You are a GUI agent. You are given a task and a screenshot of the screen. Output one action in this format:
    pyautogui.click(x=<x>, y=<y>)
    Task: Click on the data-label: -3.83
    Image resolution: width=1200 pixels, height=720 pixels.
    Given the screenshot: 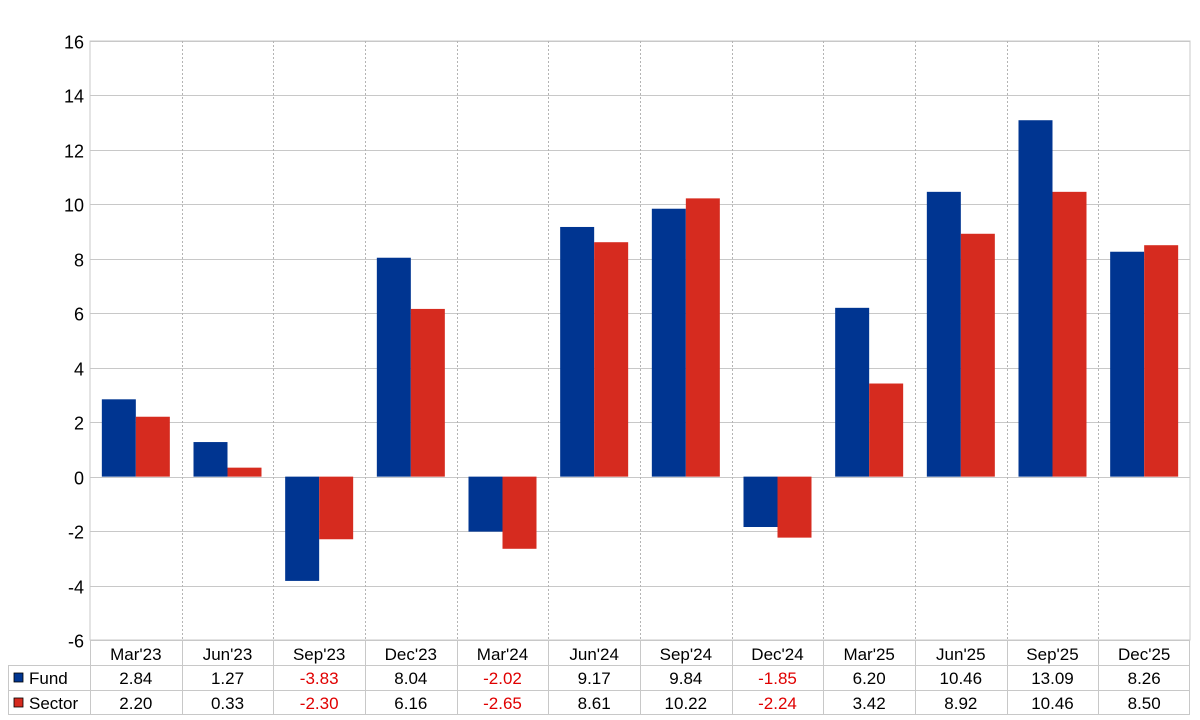 What is the action you would take?
    pyautogui.click(x=319, y=678)
    